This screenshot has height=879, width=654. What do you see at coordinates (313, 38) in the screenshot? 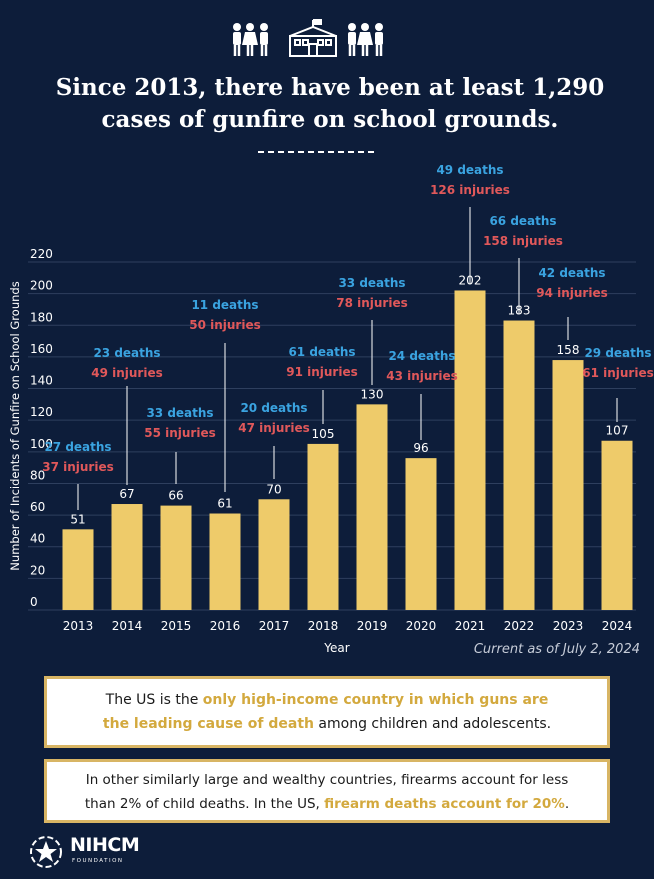
I see `school-building-icon` at bounding box center [313, 38].